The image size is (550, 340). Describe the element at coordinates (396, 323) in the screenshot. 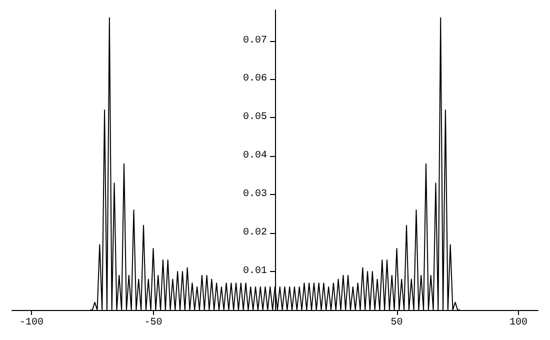

I see `x-tick-label: 50` at that location.